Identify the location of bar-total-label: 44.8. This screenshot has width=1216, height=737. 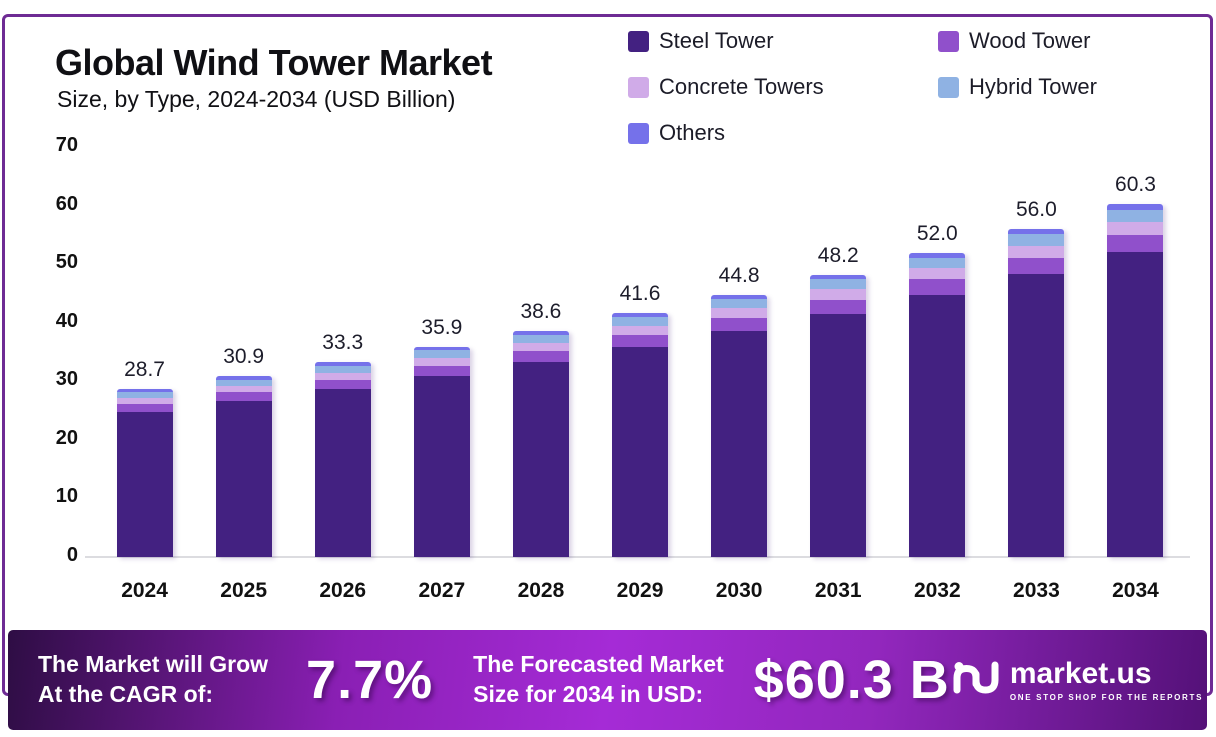
(739, 275).